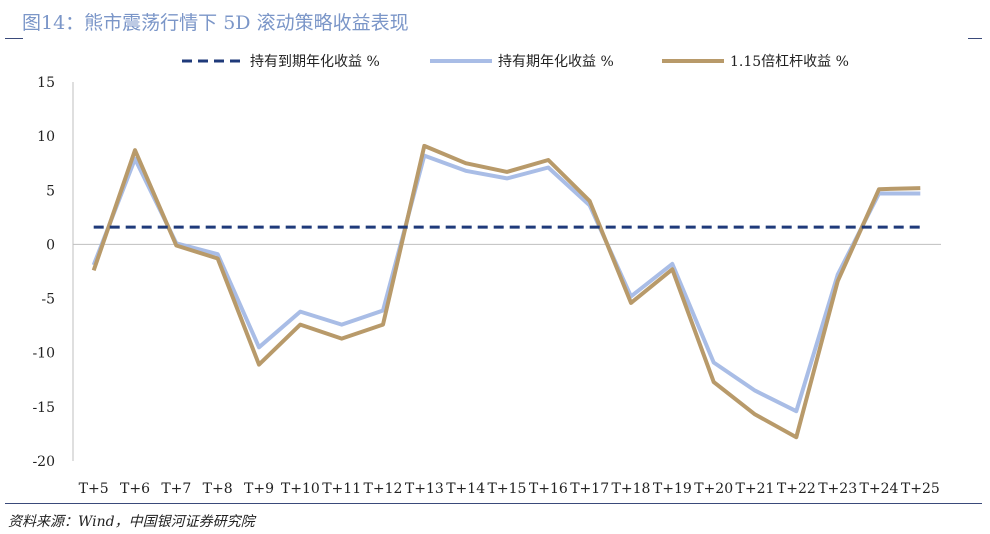  I want to click on x-tick-label: T+14, so click(465, 489).